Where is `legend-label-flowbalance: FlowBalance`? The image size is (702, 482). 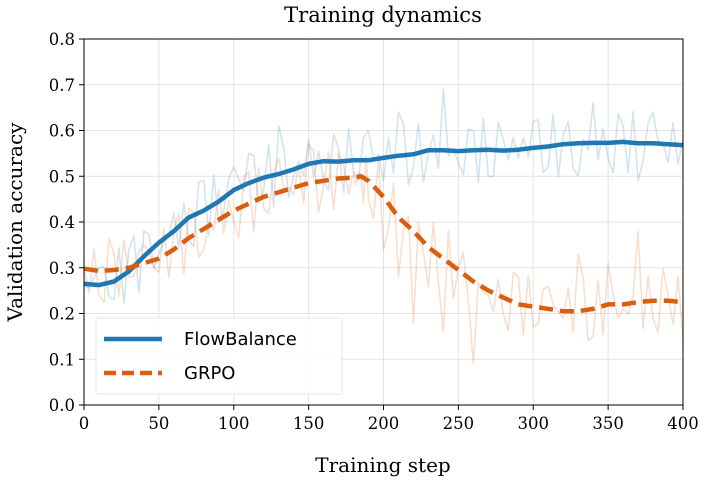
legend-label-flowbalance: FlowBalance is located at coordinates (240, 339).